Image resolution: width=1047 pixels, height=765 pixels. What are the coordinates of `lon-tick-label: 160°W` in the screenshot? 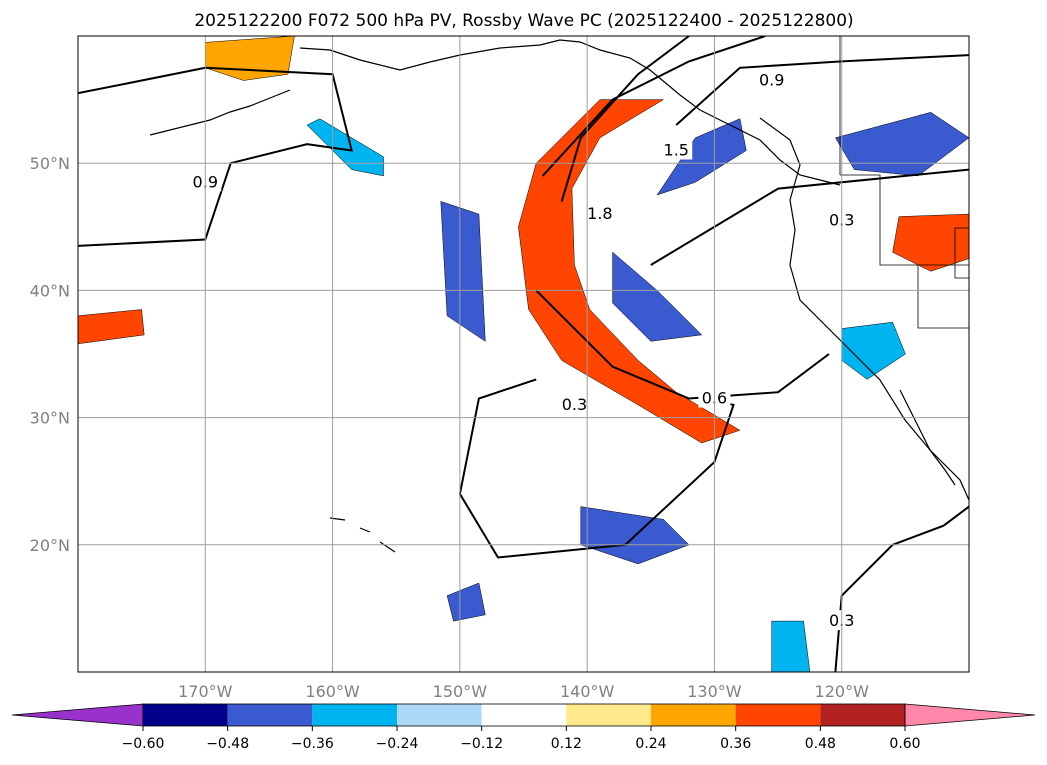 It's located at (332, 691).